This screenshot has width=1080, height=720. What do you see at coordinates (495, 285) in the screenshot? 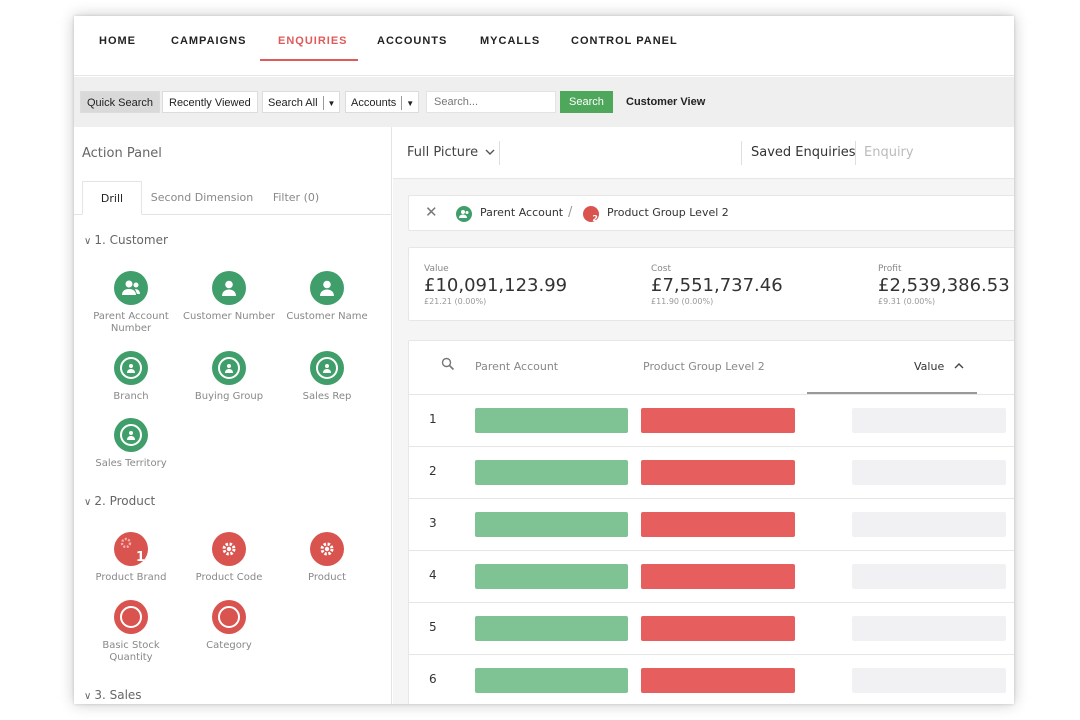
I see `metric-value: Value £10,091,123.99 £21.21 (0.00%)` at bounding box center [495, 285].